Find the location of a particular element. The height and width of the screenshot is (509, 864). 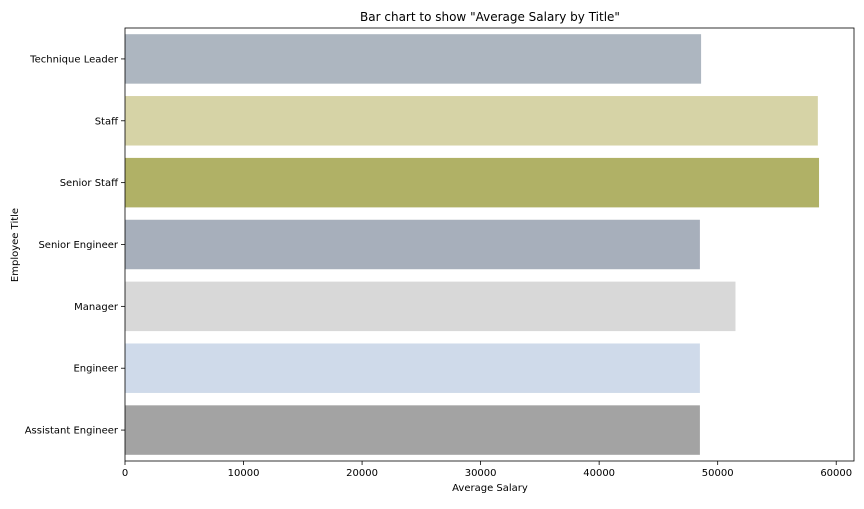

x-tick-label: 60000 is located at coordinates (836, 473).